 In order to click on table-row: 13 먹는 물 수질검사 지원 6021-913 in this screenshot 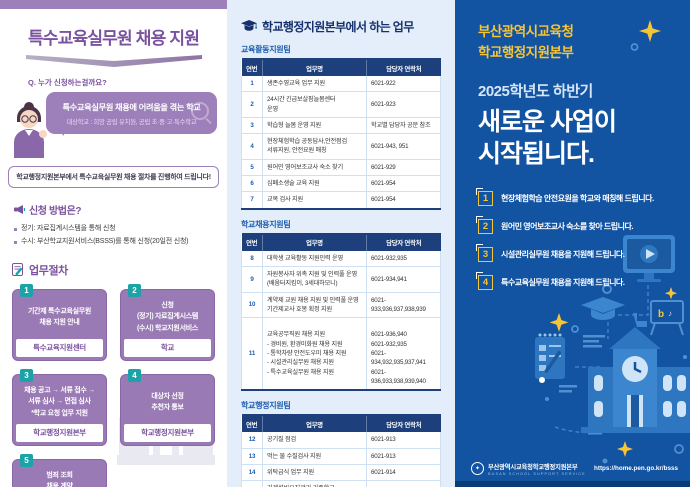, I will do `click(341, 456)`.